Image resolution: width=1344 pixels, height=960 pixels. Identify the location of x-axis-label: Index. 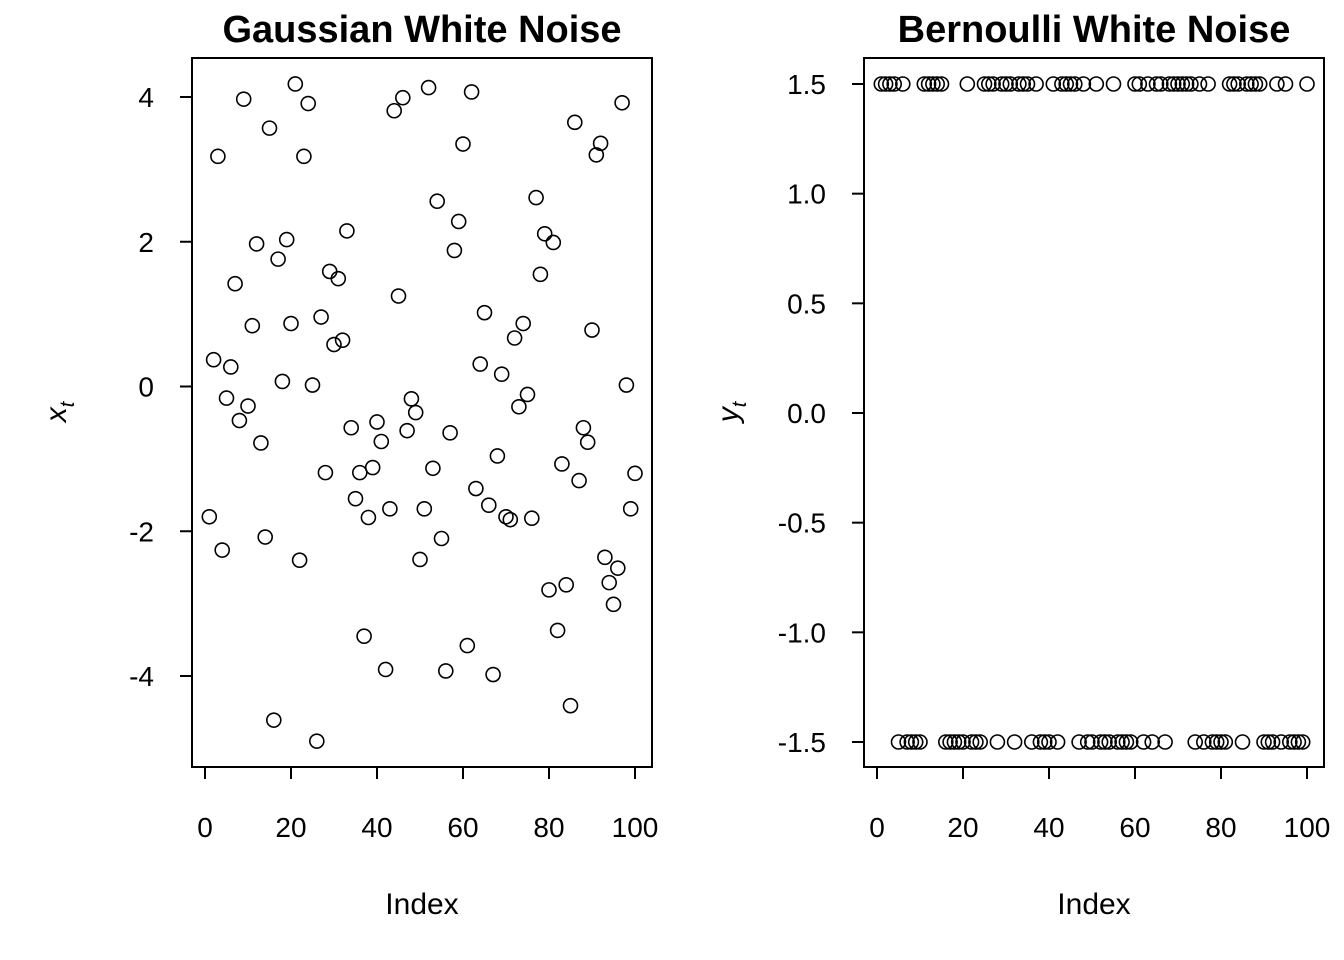
(421, 904).